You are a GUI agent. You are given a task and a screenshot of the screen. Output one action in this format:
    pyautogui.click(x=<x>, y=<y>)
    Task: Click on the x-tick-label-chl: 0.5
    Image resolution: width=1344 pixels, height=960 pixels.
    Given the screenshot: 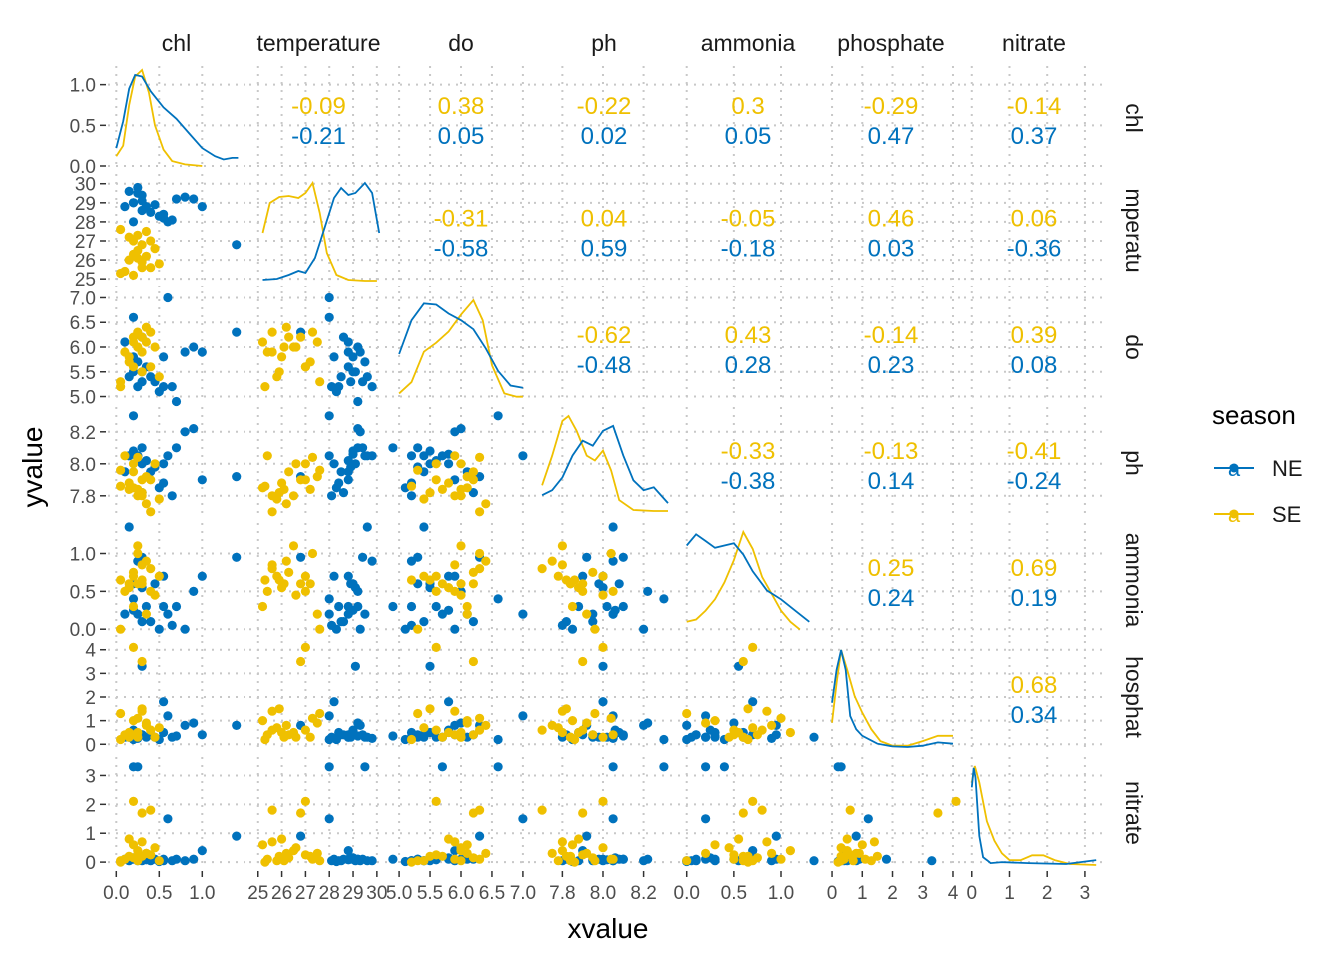 What is the action you would take?
    pyautogui.click(x=159, y=893)
    